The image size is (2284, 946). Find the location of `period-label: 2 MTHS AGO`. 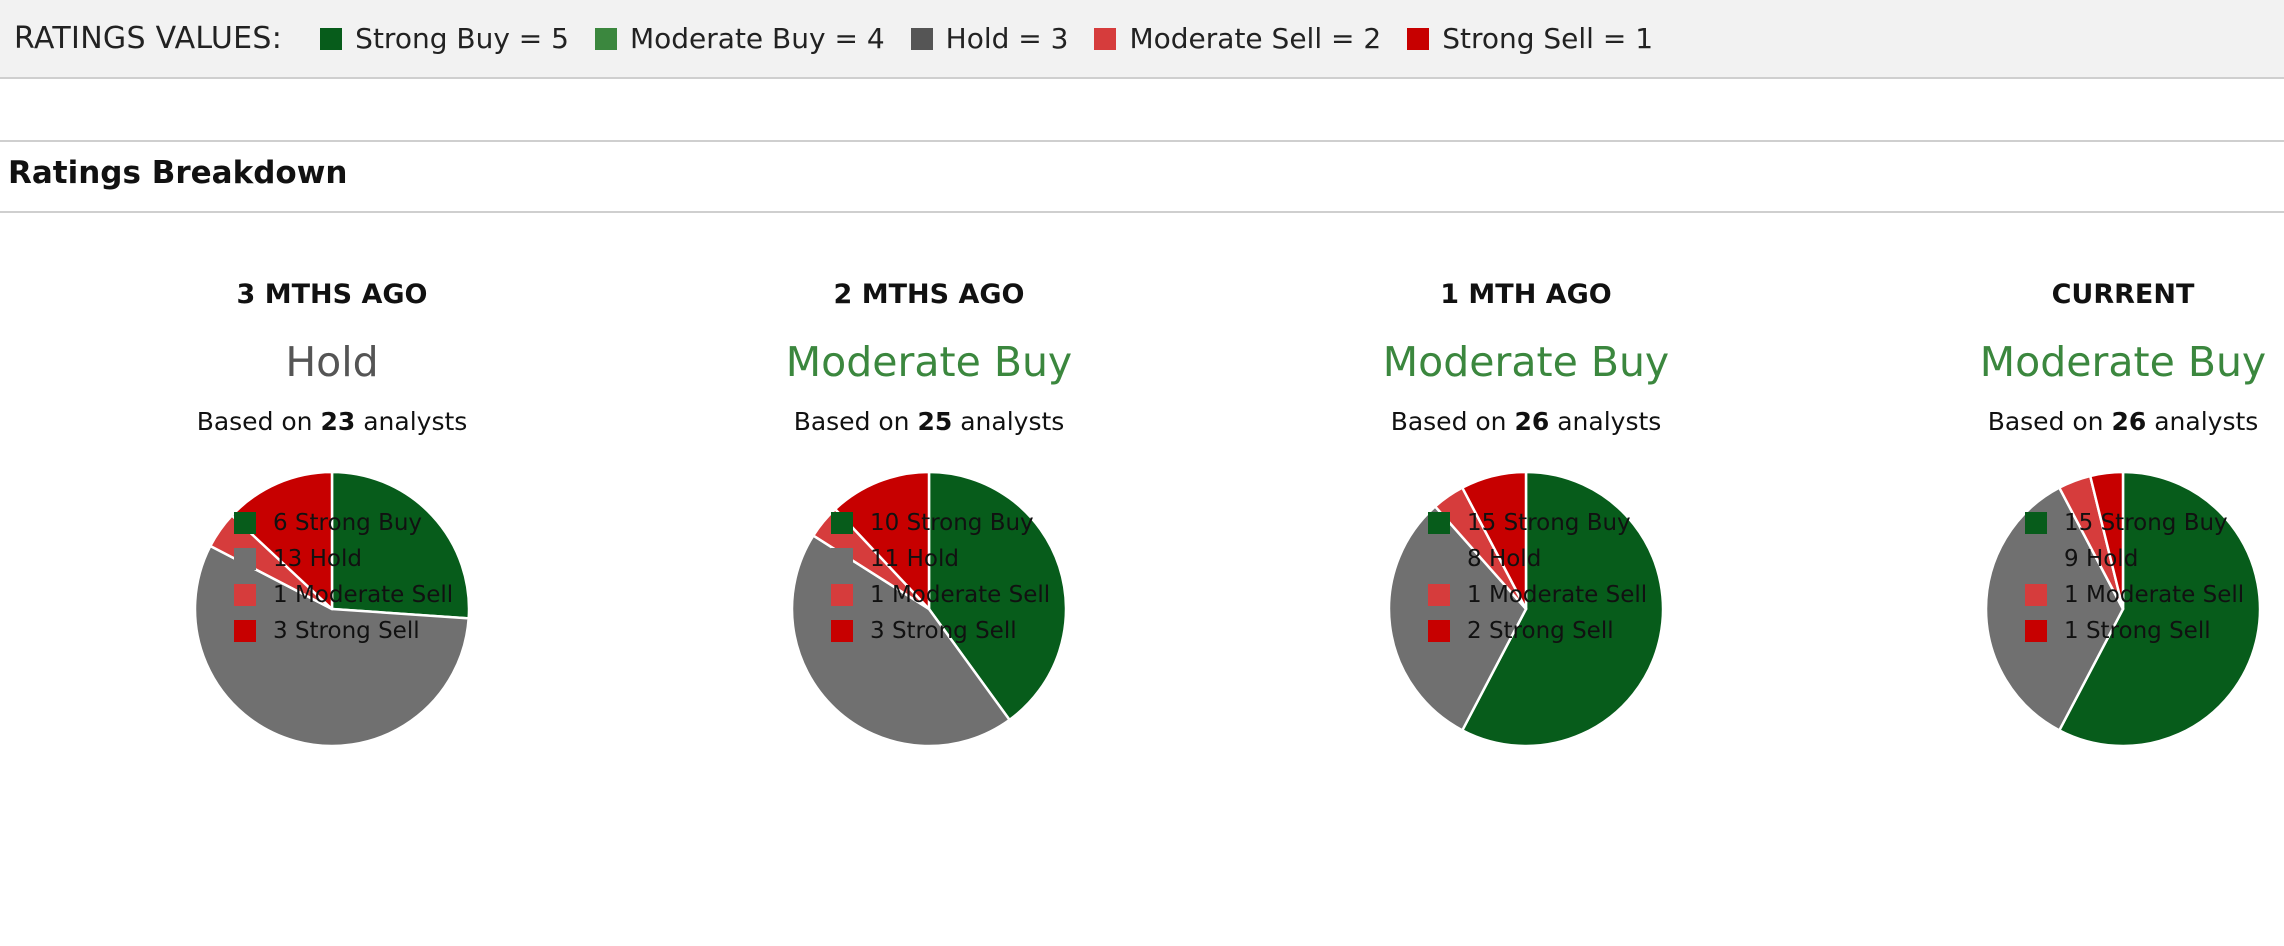

period-label: 2 MTHS AGO is located at coordinates (929, 294).